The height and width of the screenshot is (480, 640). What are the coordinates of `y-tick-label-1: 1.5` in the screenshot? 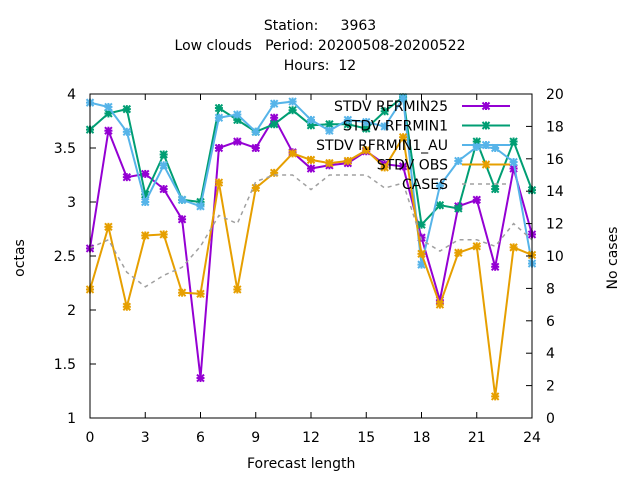 It's located at (65, 365).